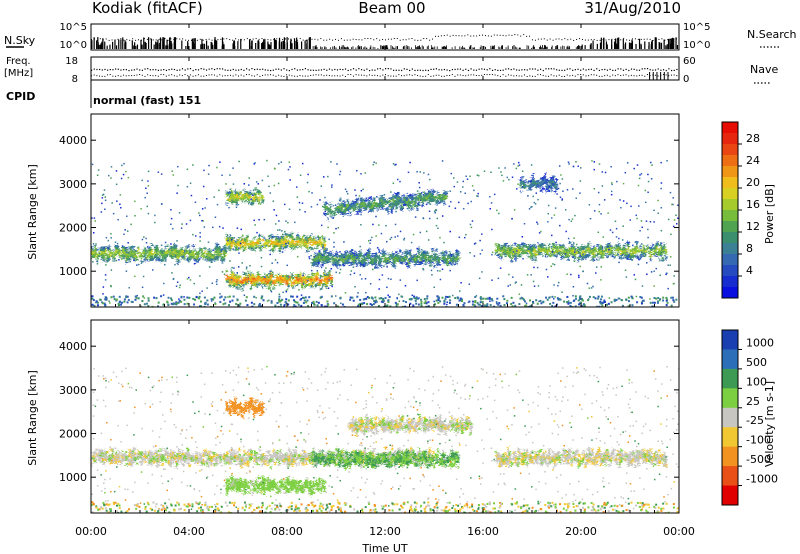  Describe the element at coordinates (581, 251) in the screenshot. I see `echo-band` at that location.